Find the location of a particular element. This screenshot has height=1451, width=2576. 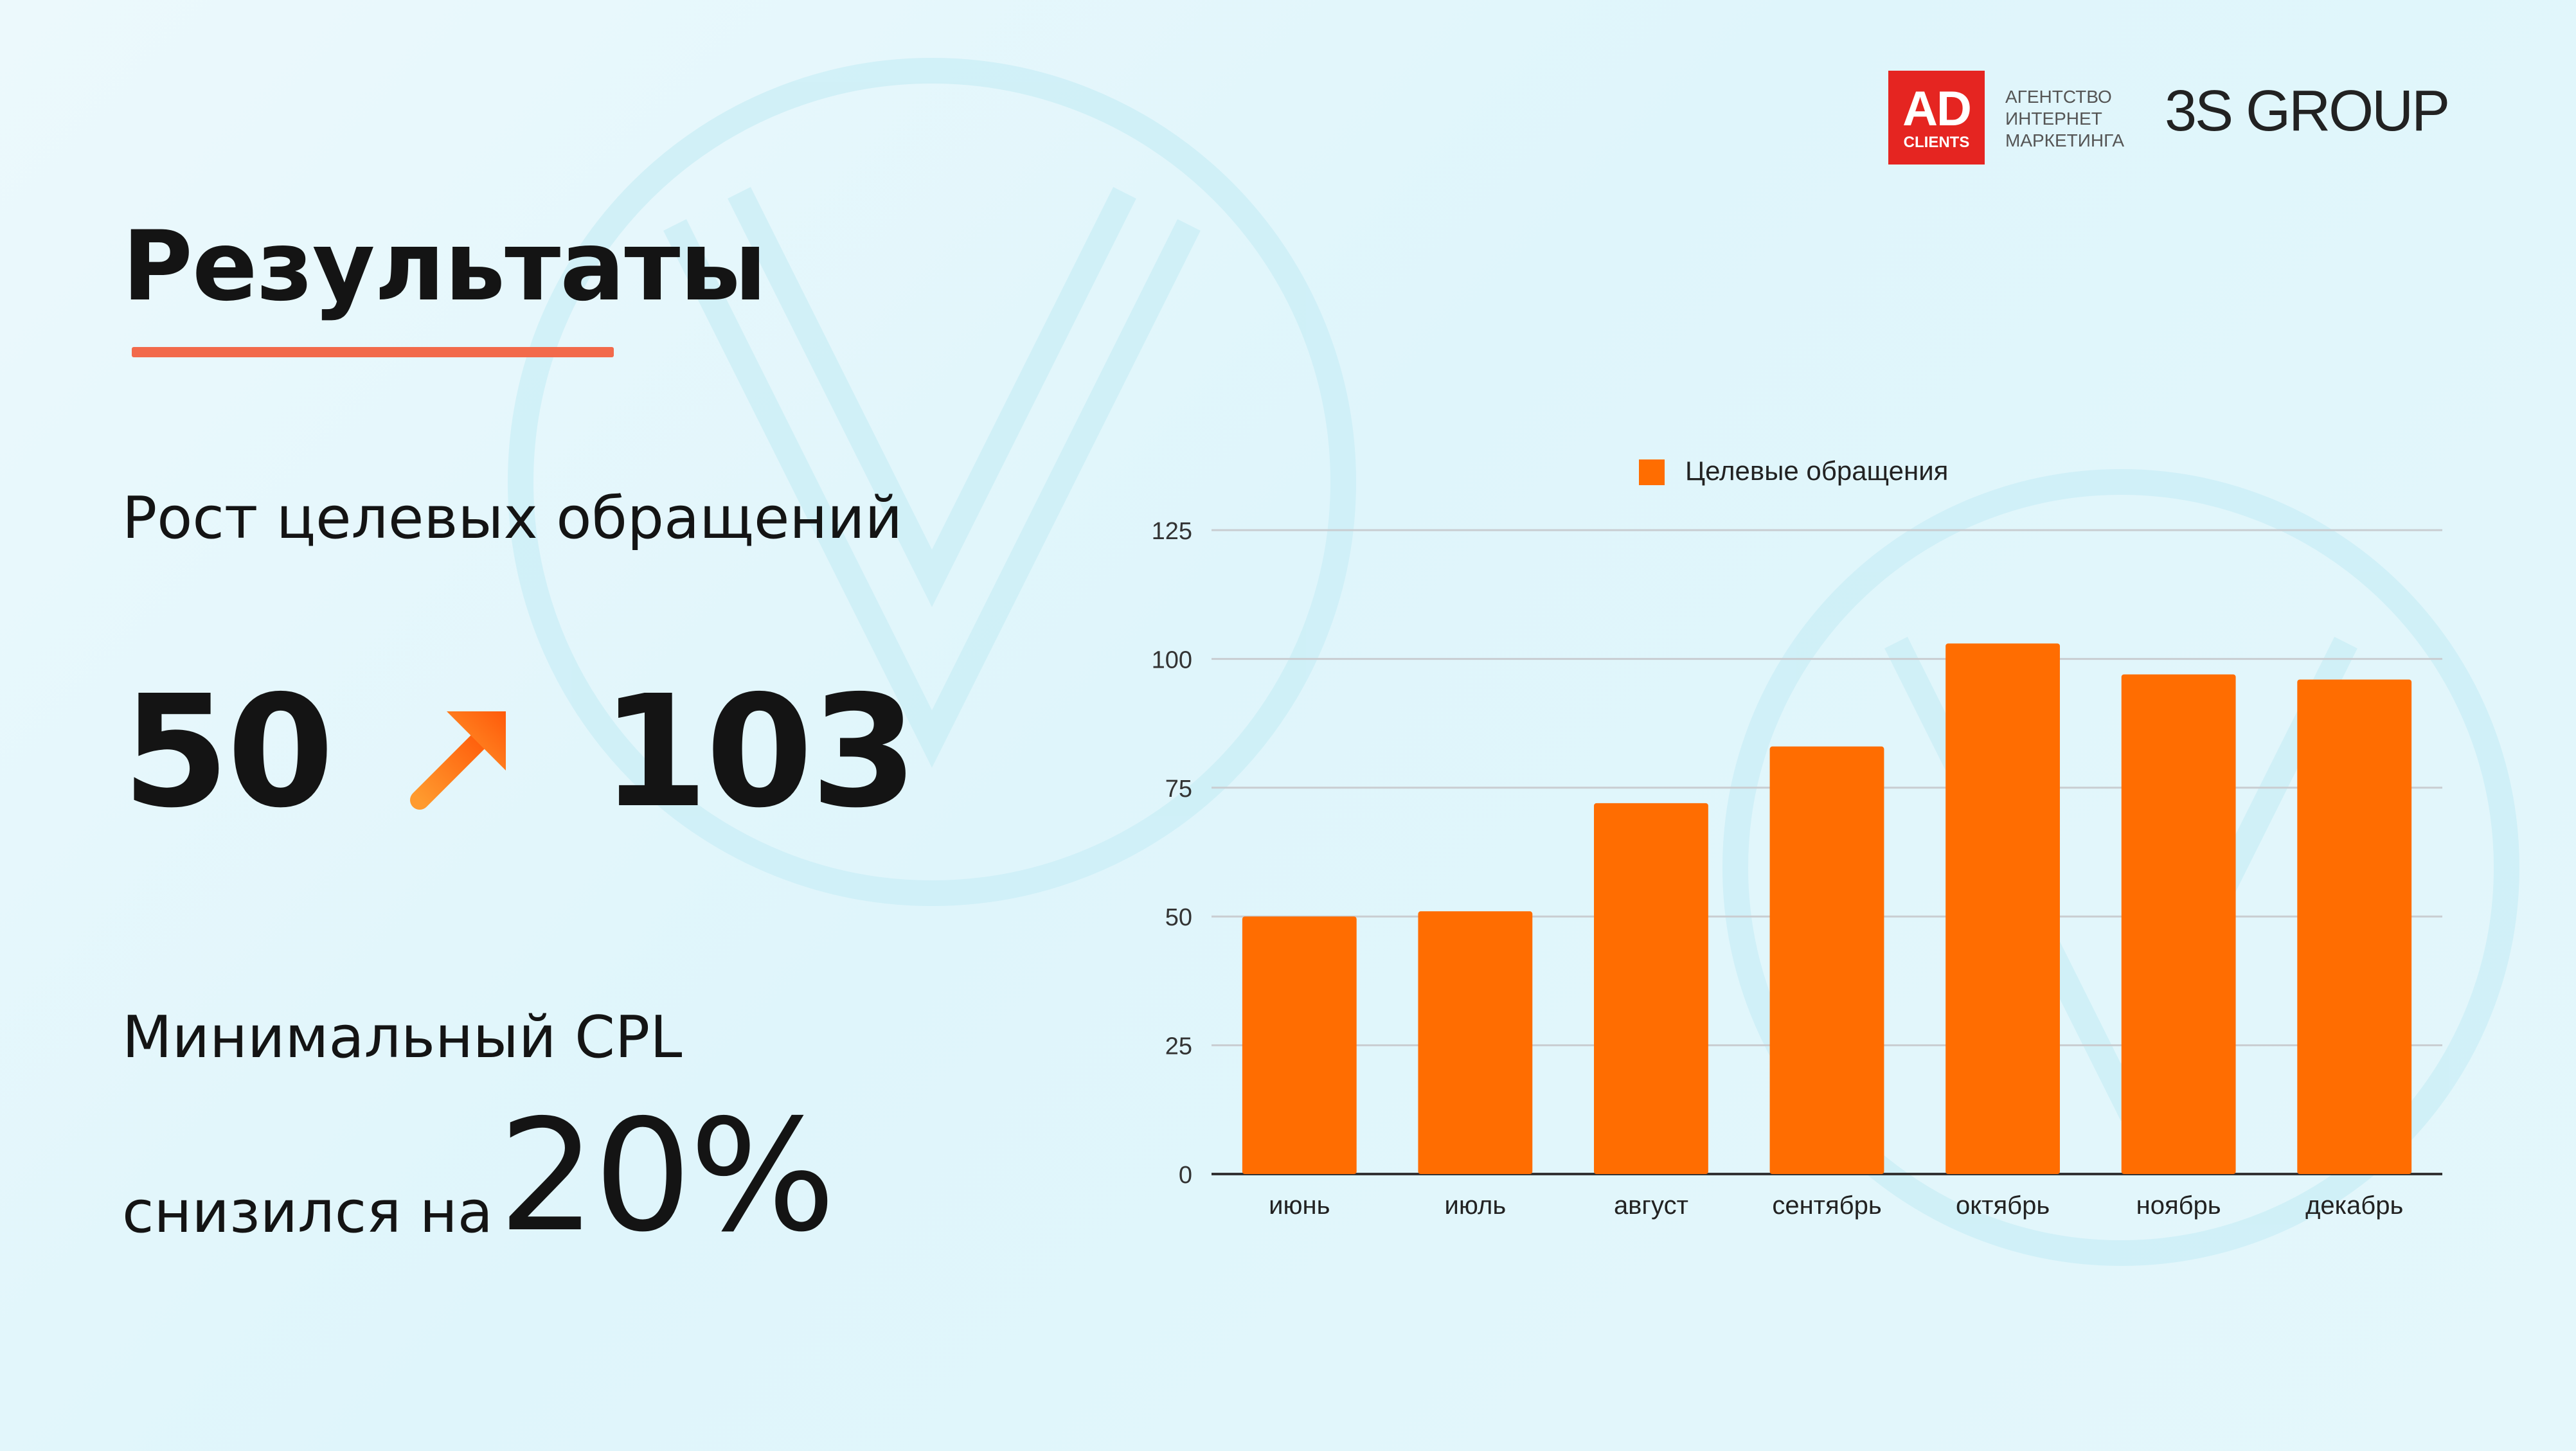

agency-line: ИНТЕРНЕТ is located at coordinates (2053, 119).